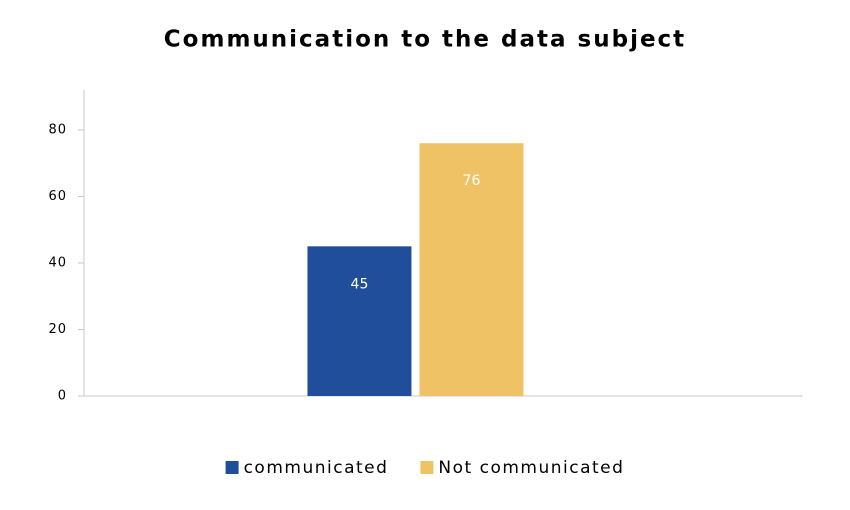 This screenshot has width=850, height=510. Describe the element at coordinates (62, 396) in the screenshot. I see `y-tick-label: 0` at that location.